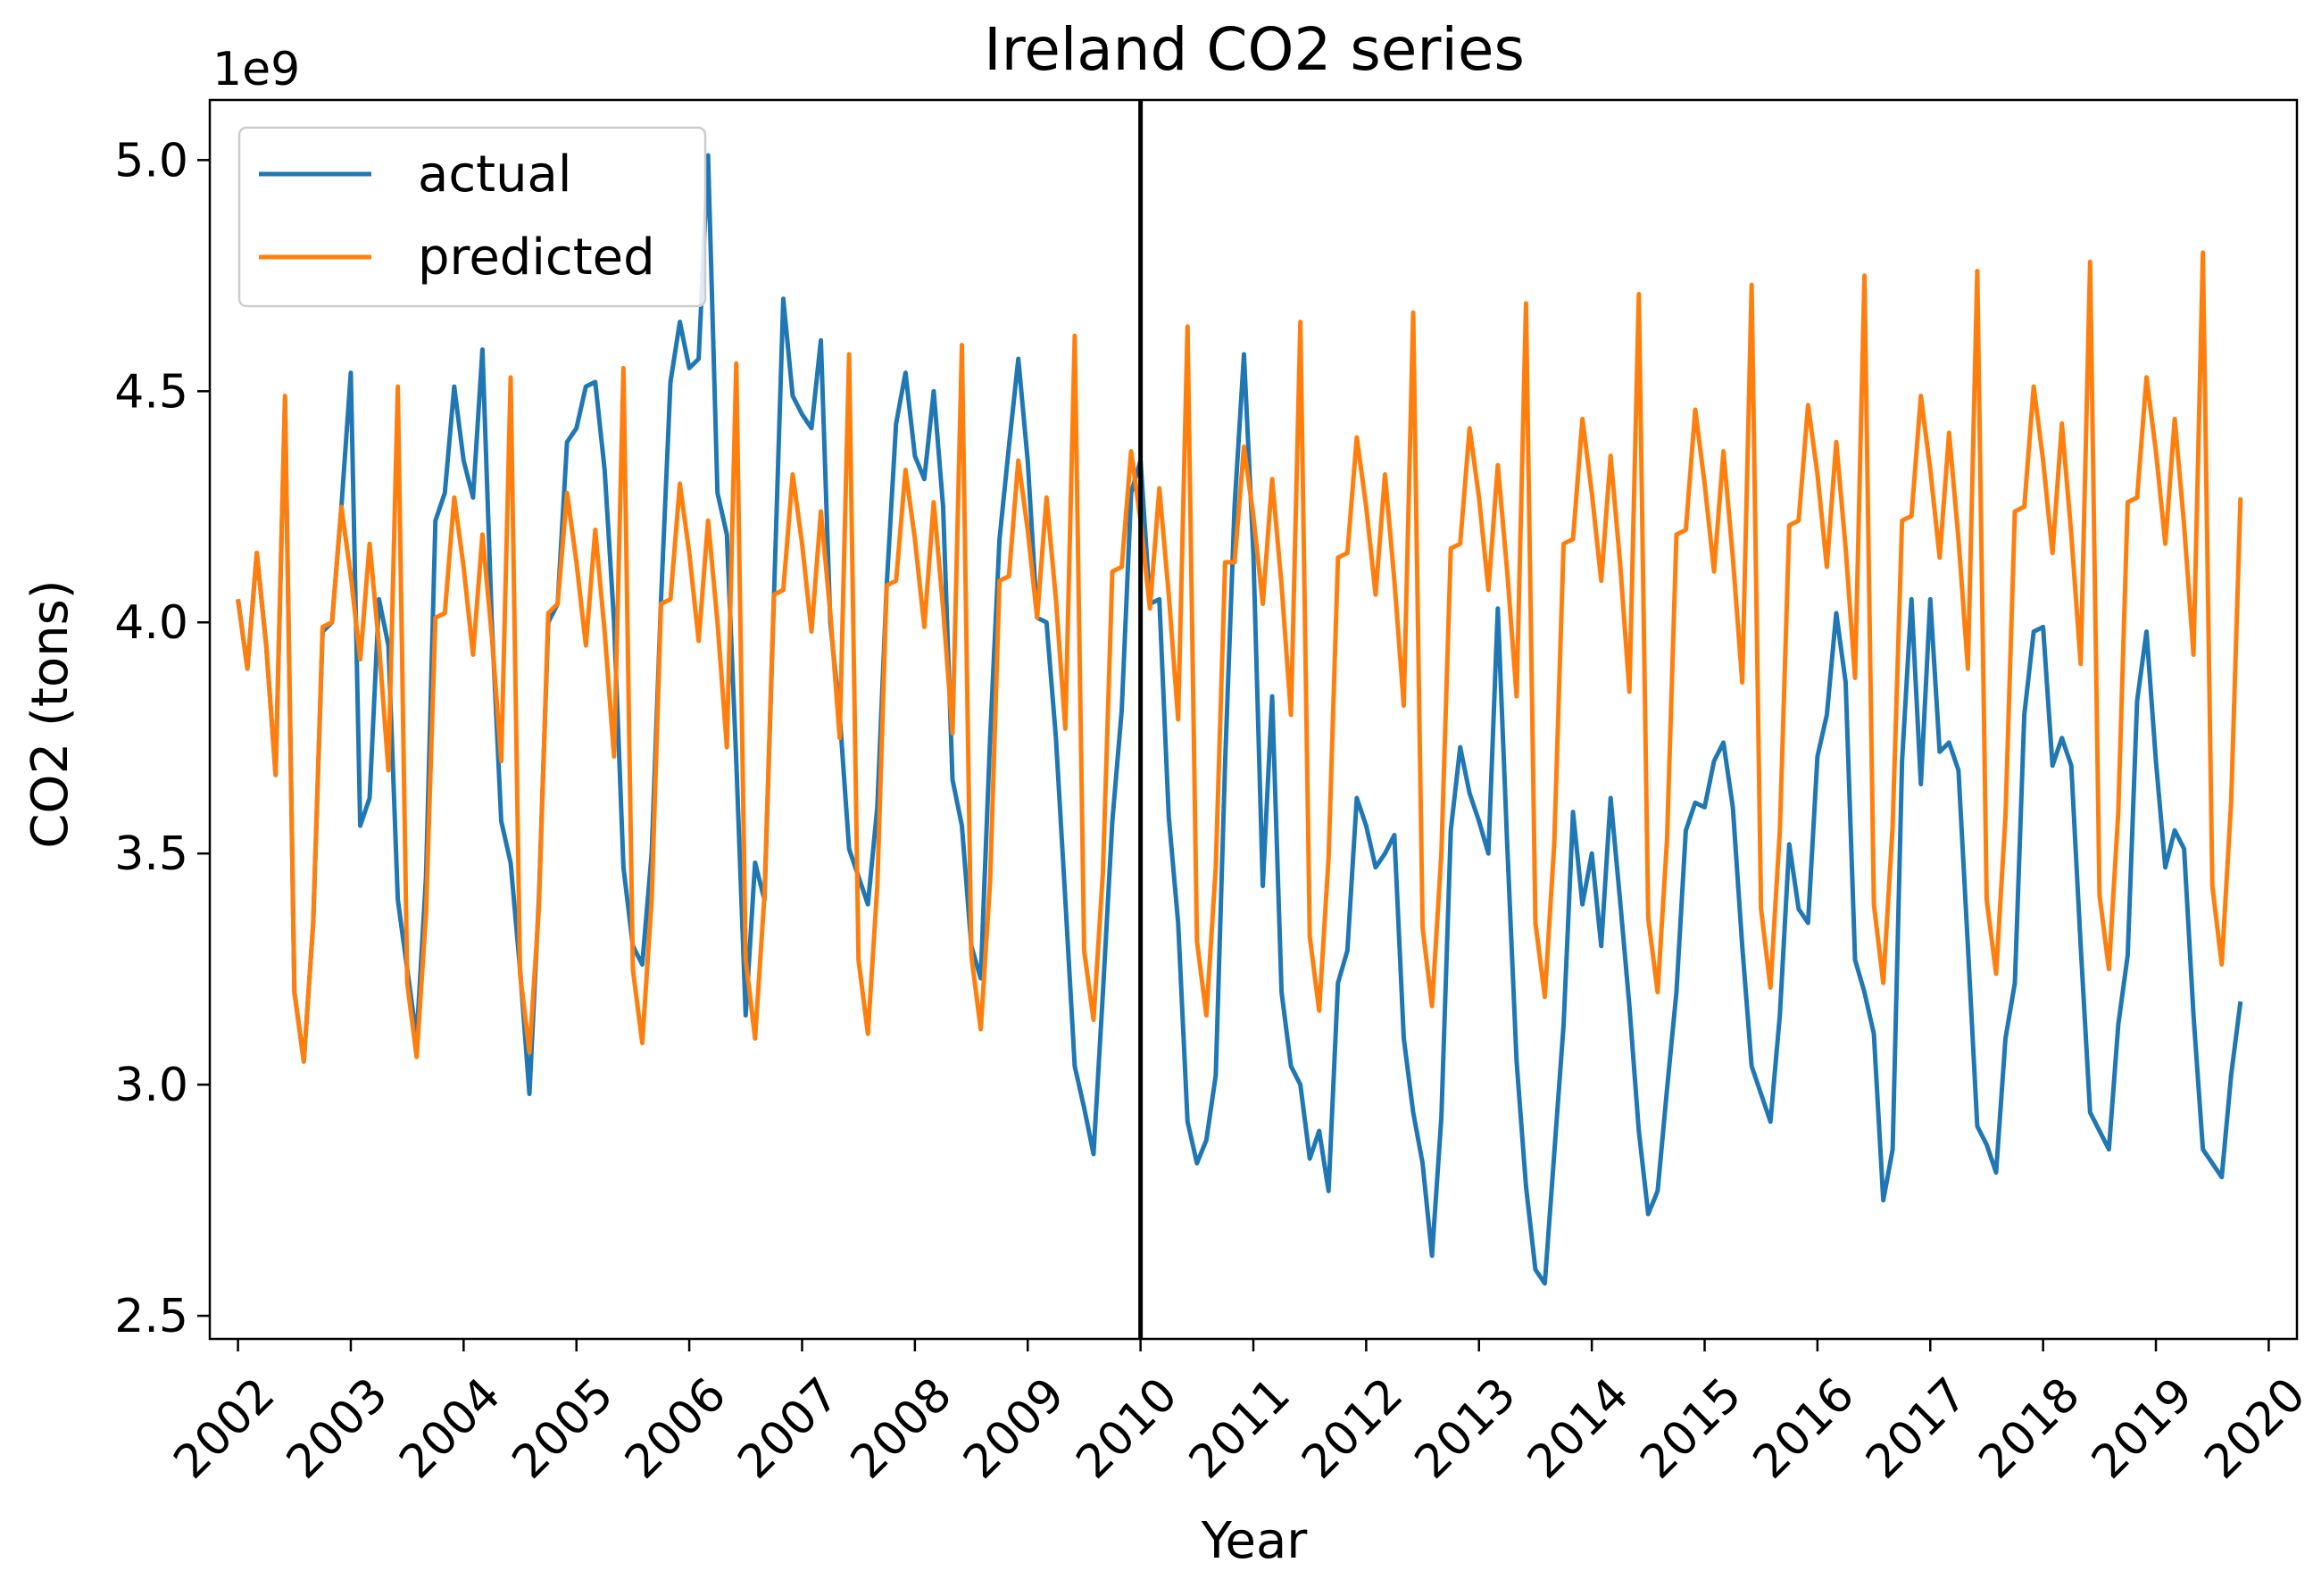 This screenshot has width=2313, height=1596. Describe the element at coordinates (50, 713) in the screenshot. I see `y-axis-label: CO2 (tons)` at that location.